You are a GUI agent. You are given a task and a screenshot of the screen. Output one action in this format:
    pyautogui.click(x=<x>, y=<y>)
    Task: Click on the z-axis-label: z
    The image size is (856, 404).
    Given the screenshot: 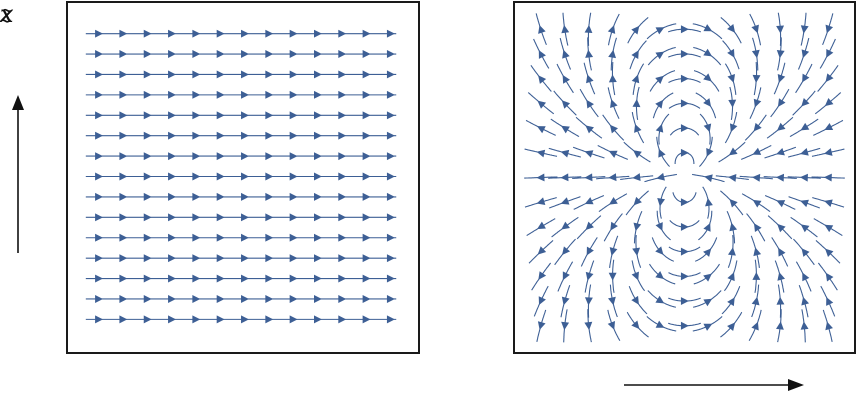 What is the action you would take?
    pyautogui.click(x=6, y=14)
    